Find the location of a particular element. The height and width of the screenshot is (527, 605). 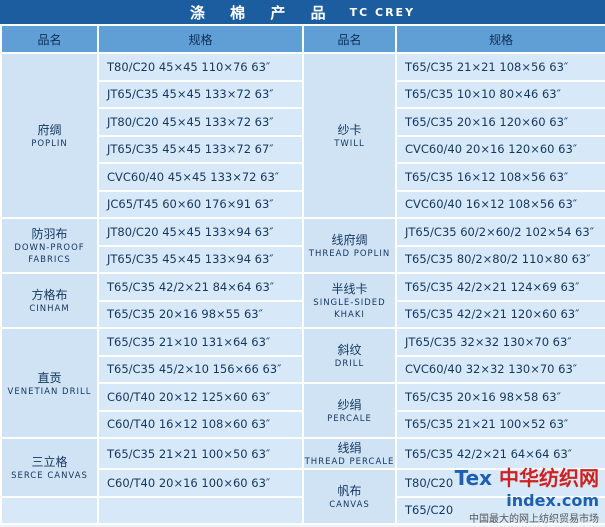

title-en: TC CREY is located at coordinates (382, 12).